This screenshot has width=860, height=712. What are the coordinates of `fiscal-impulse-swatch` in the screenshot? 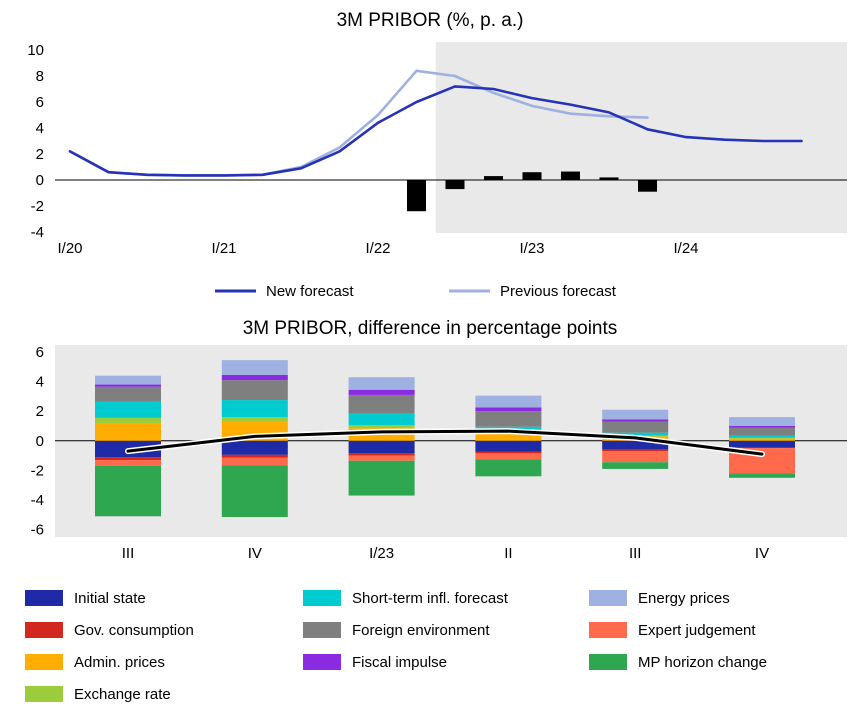 It's located at (322, 662).